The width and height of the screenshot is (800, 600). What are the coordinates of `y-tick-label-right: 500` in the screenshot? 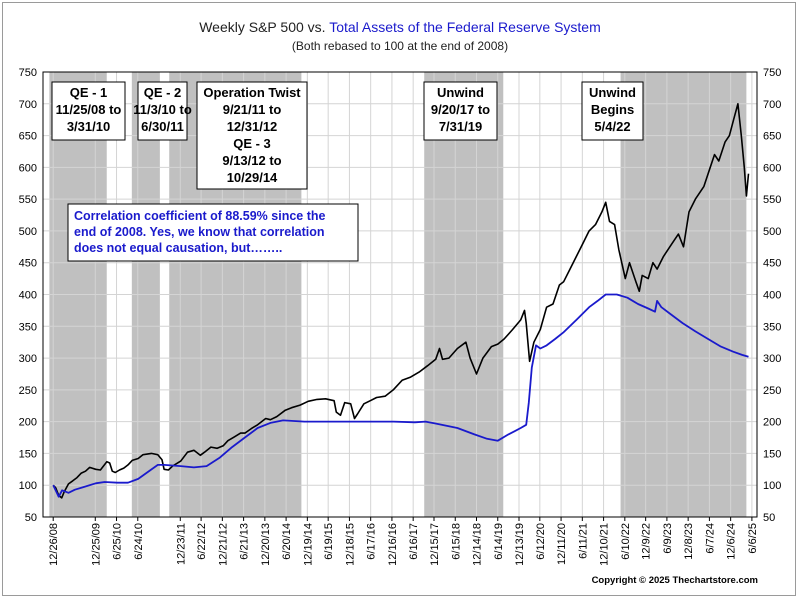 It's located at (772, 232).